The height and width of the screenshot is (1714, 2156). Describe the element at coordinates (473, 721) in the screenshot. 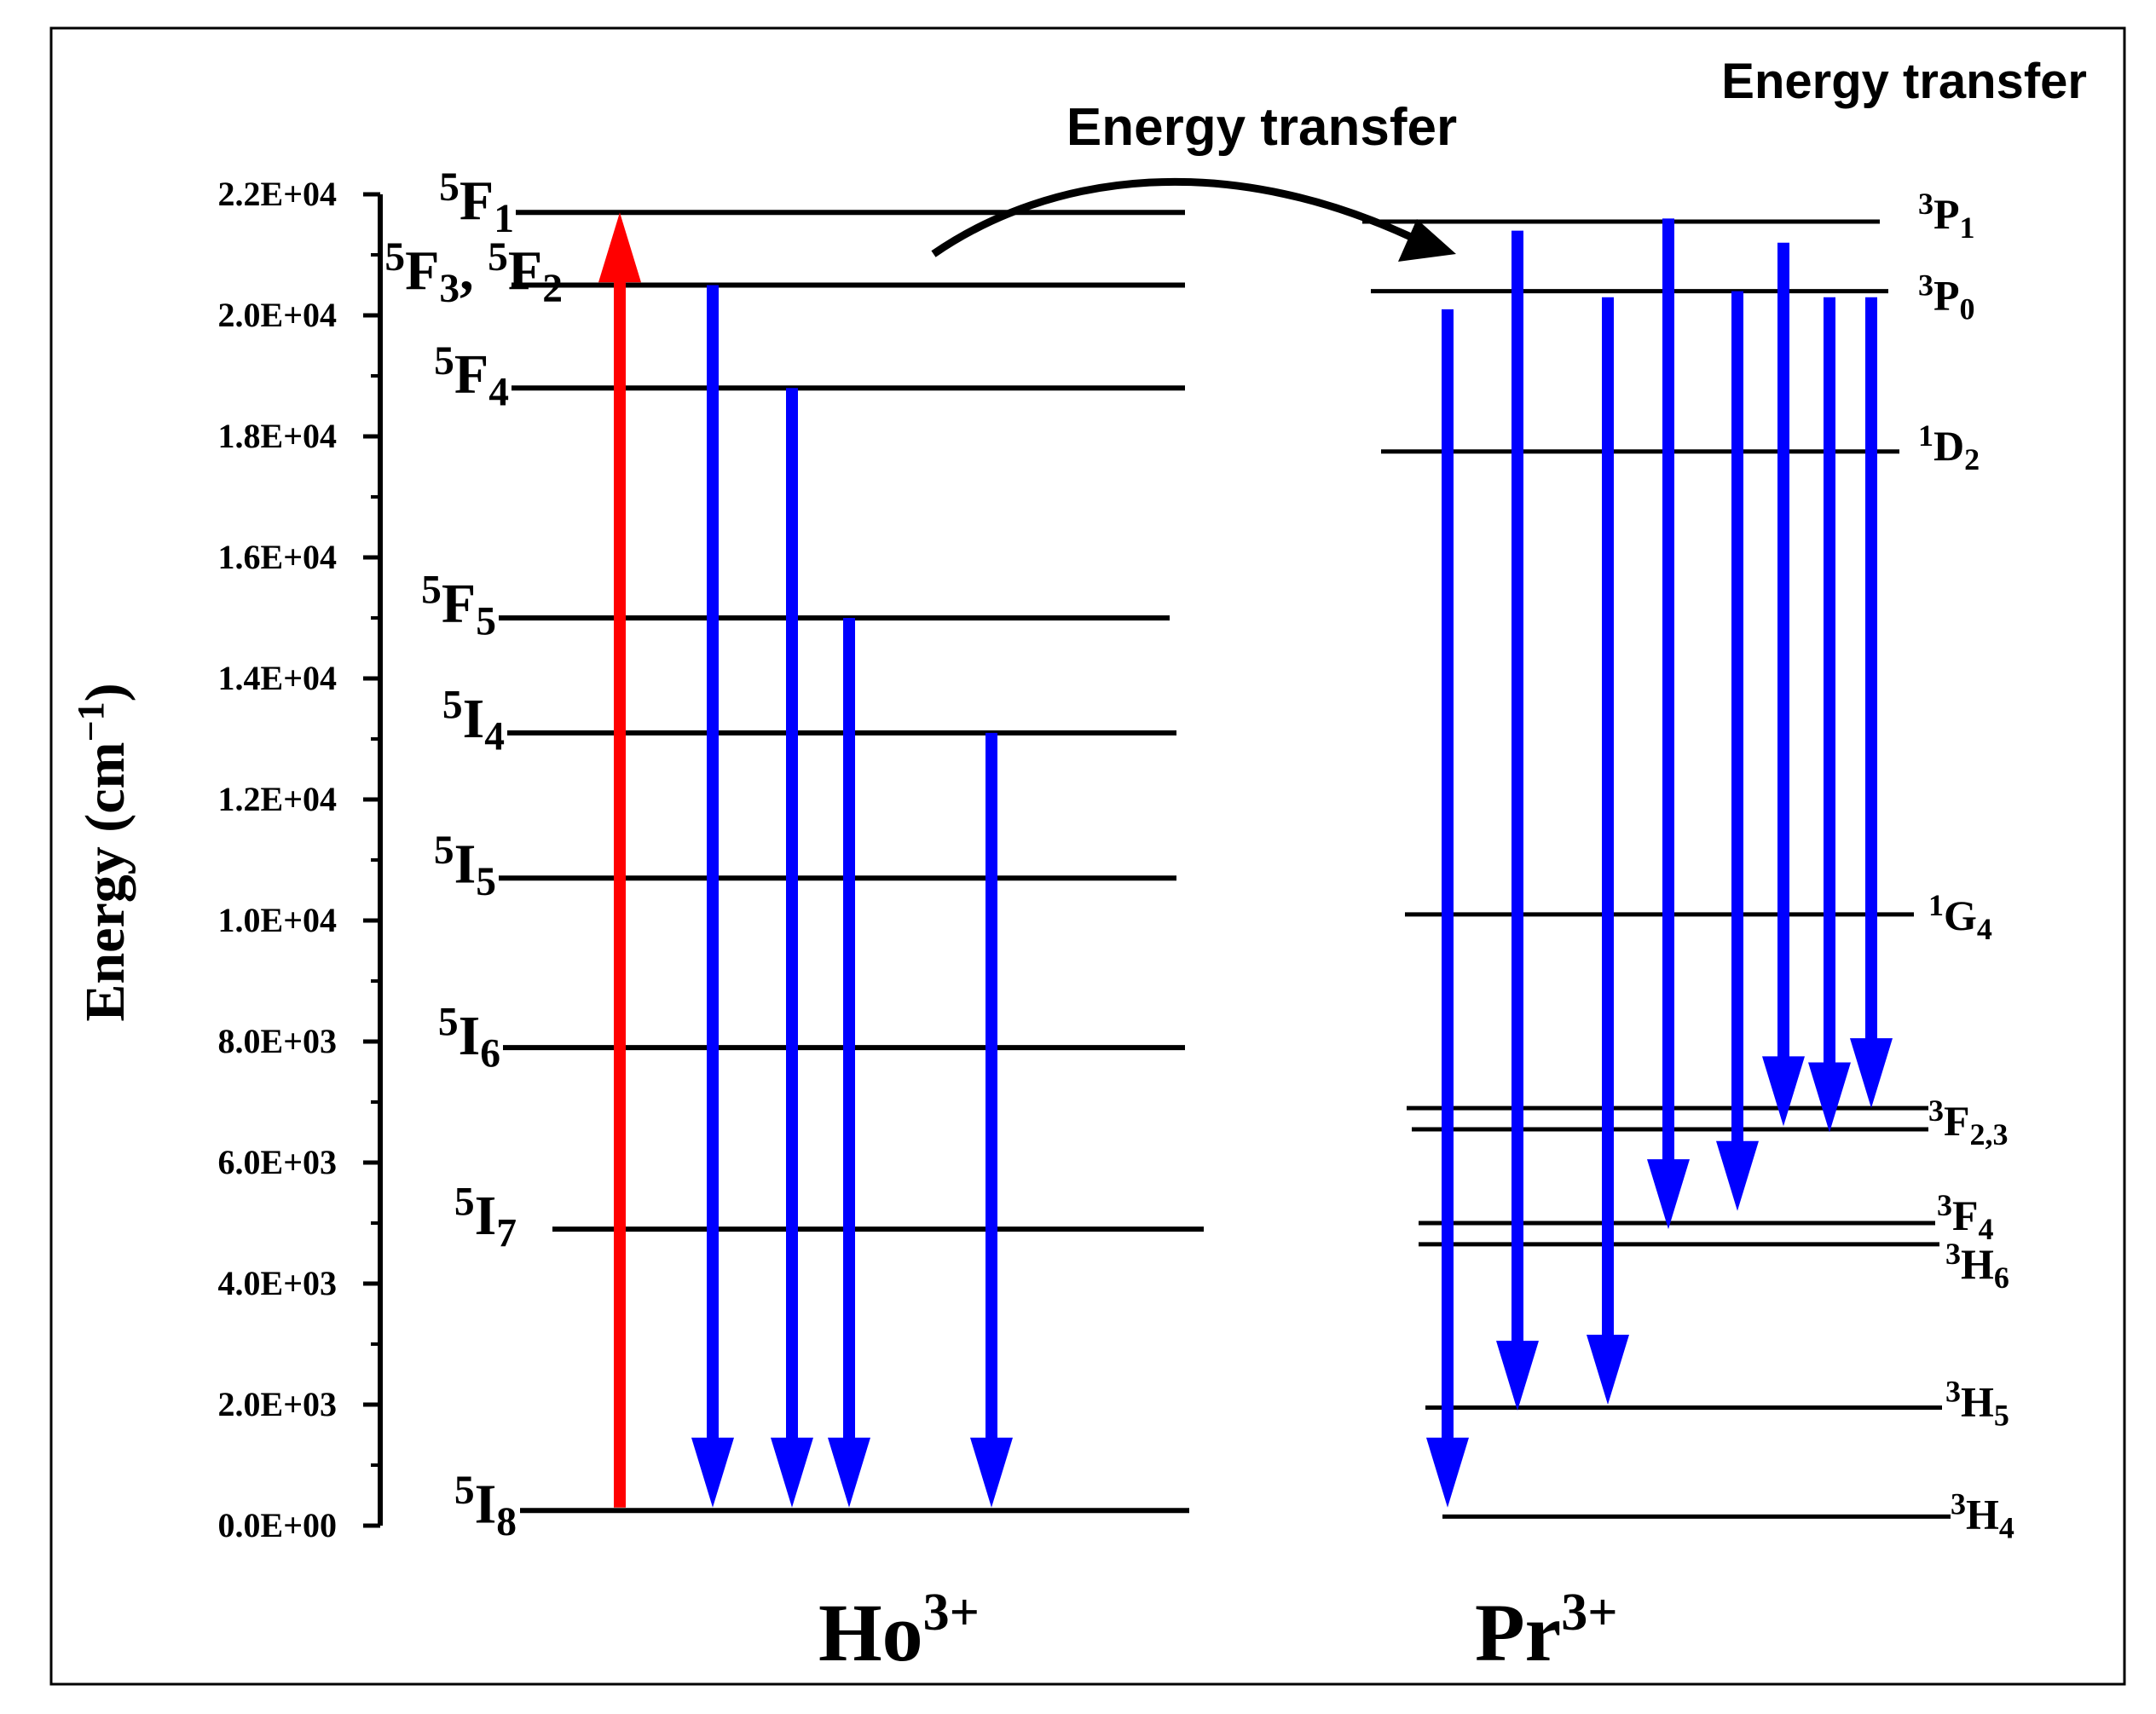

I see `ho-level-label: 5I4` at that location.